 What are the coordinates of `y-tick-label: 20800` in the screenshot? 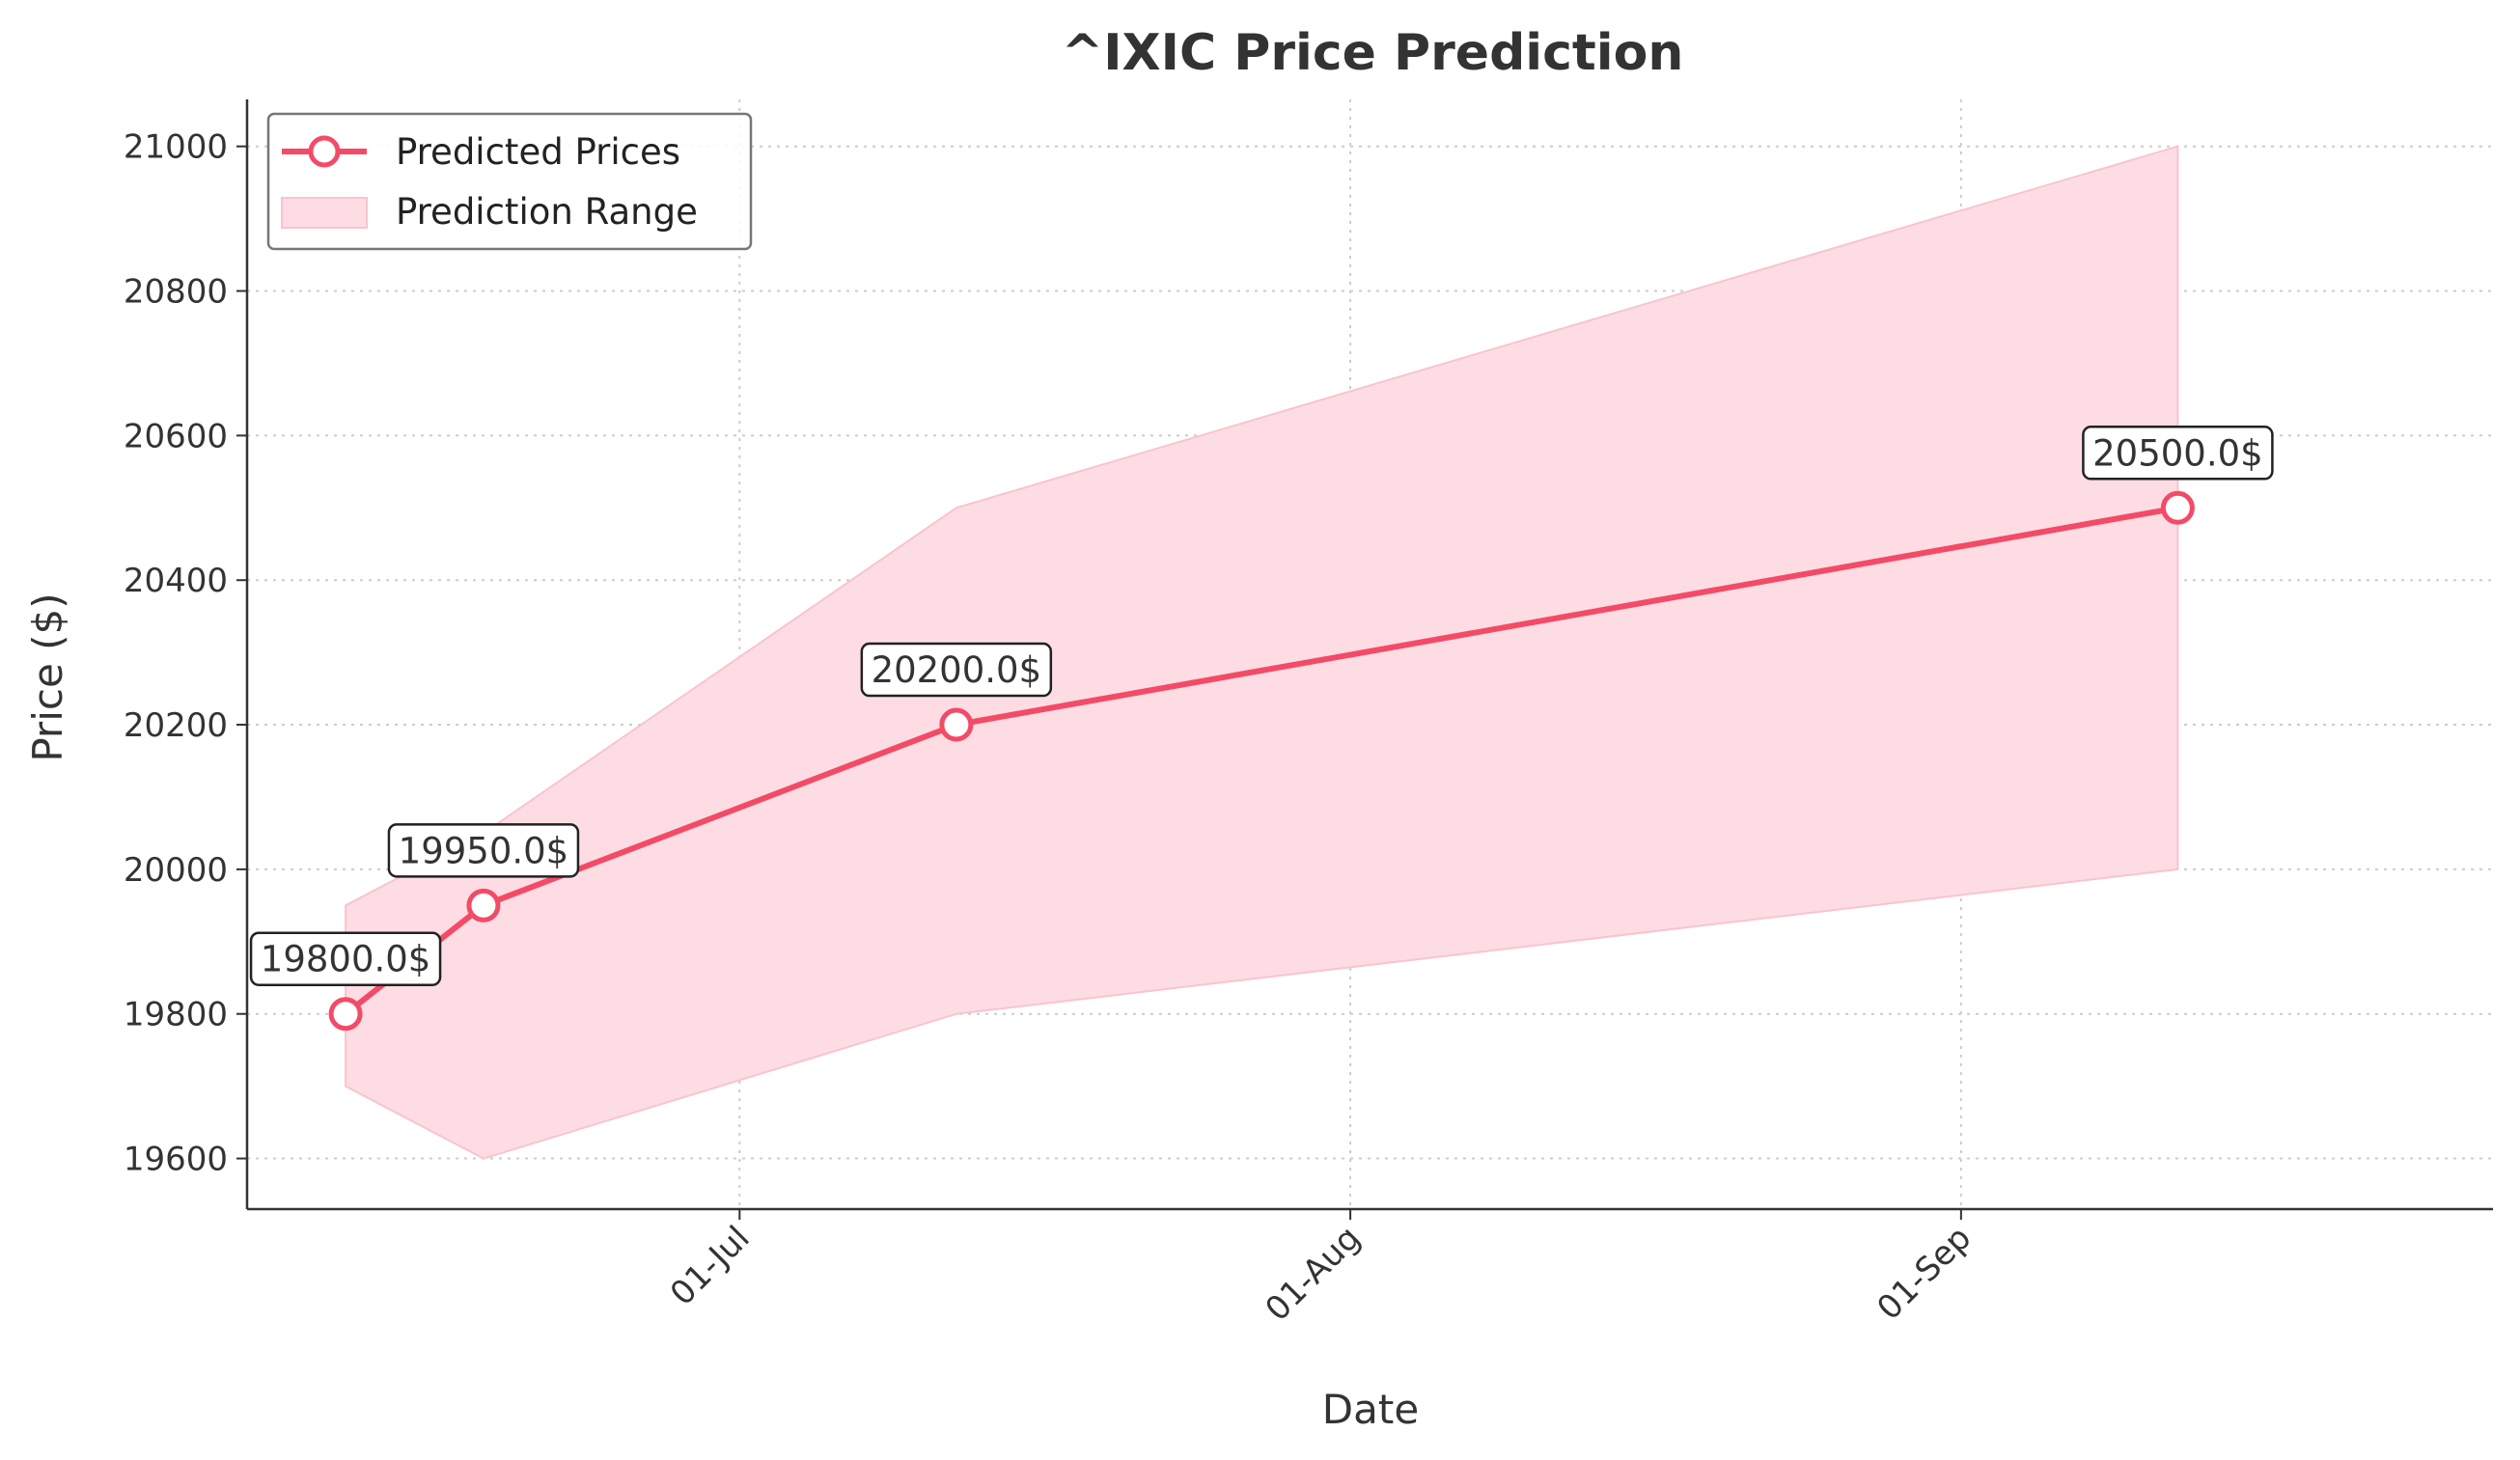 It's located at (176, 292).